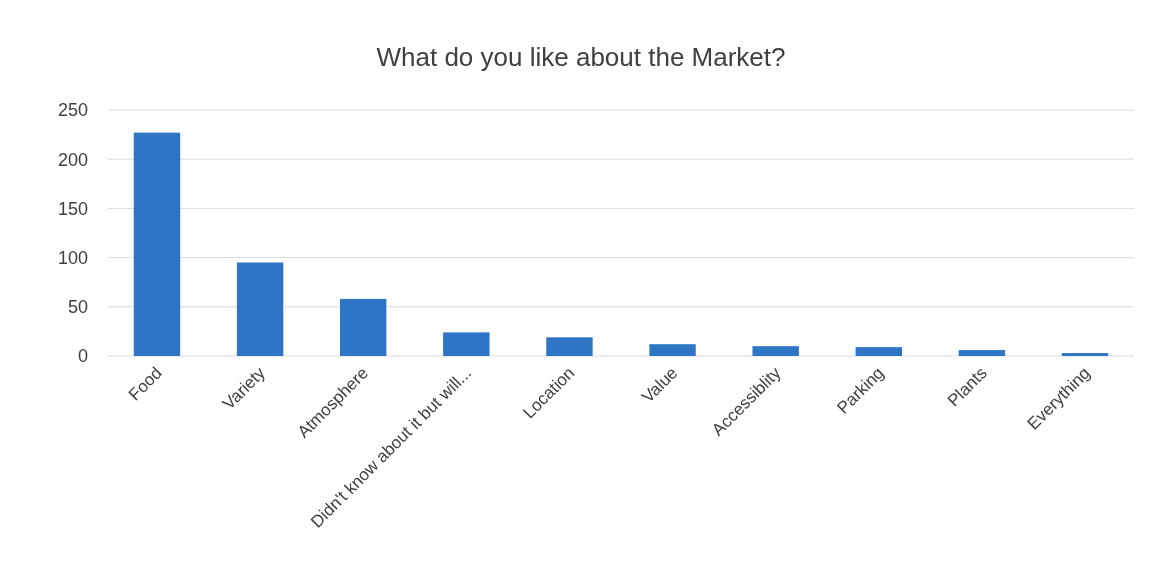 Image resolution: width=1162 pixels, height=584 pixels. Describe the element at coordinates (77, 307) in the screenshot. I see `y-tick-label: 50` at that location.